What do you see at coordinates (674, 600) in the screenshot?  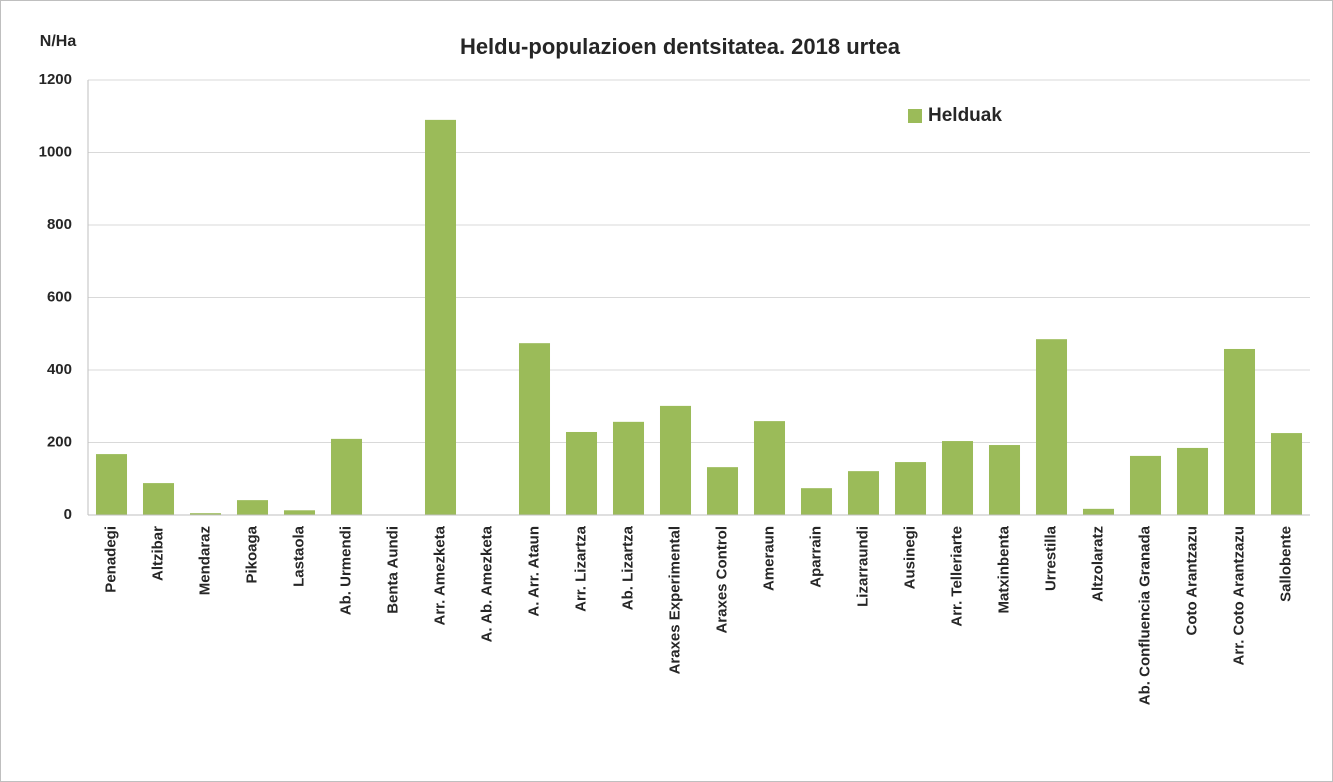 I see `x-tick-label: Araxes Experimental` at bounding box center [674, 600].